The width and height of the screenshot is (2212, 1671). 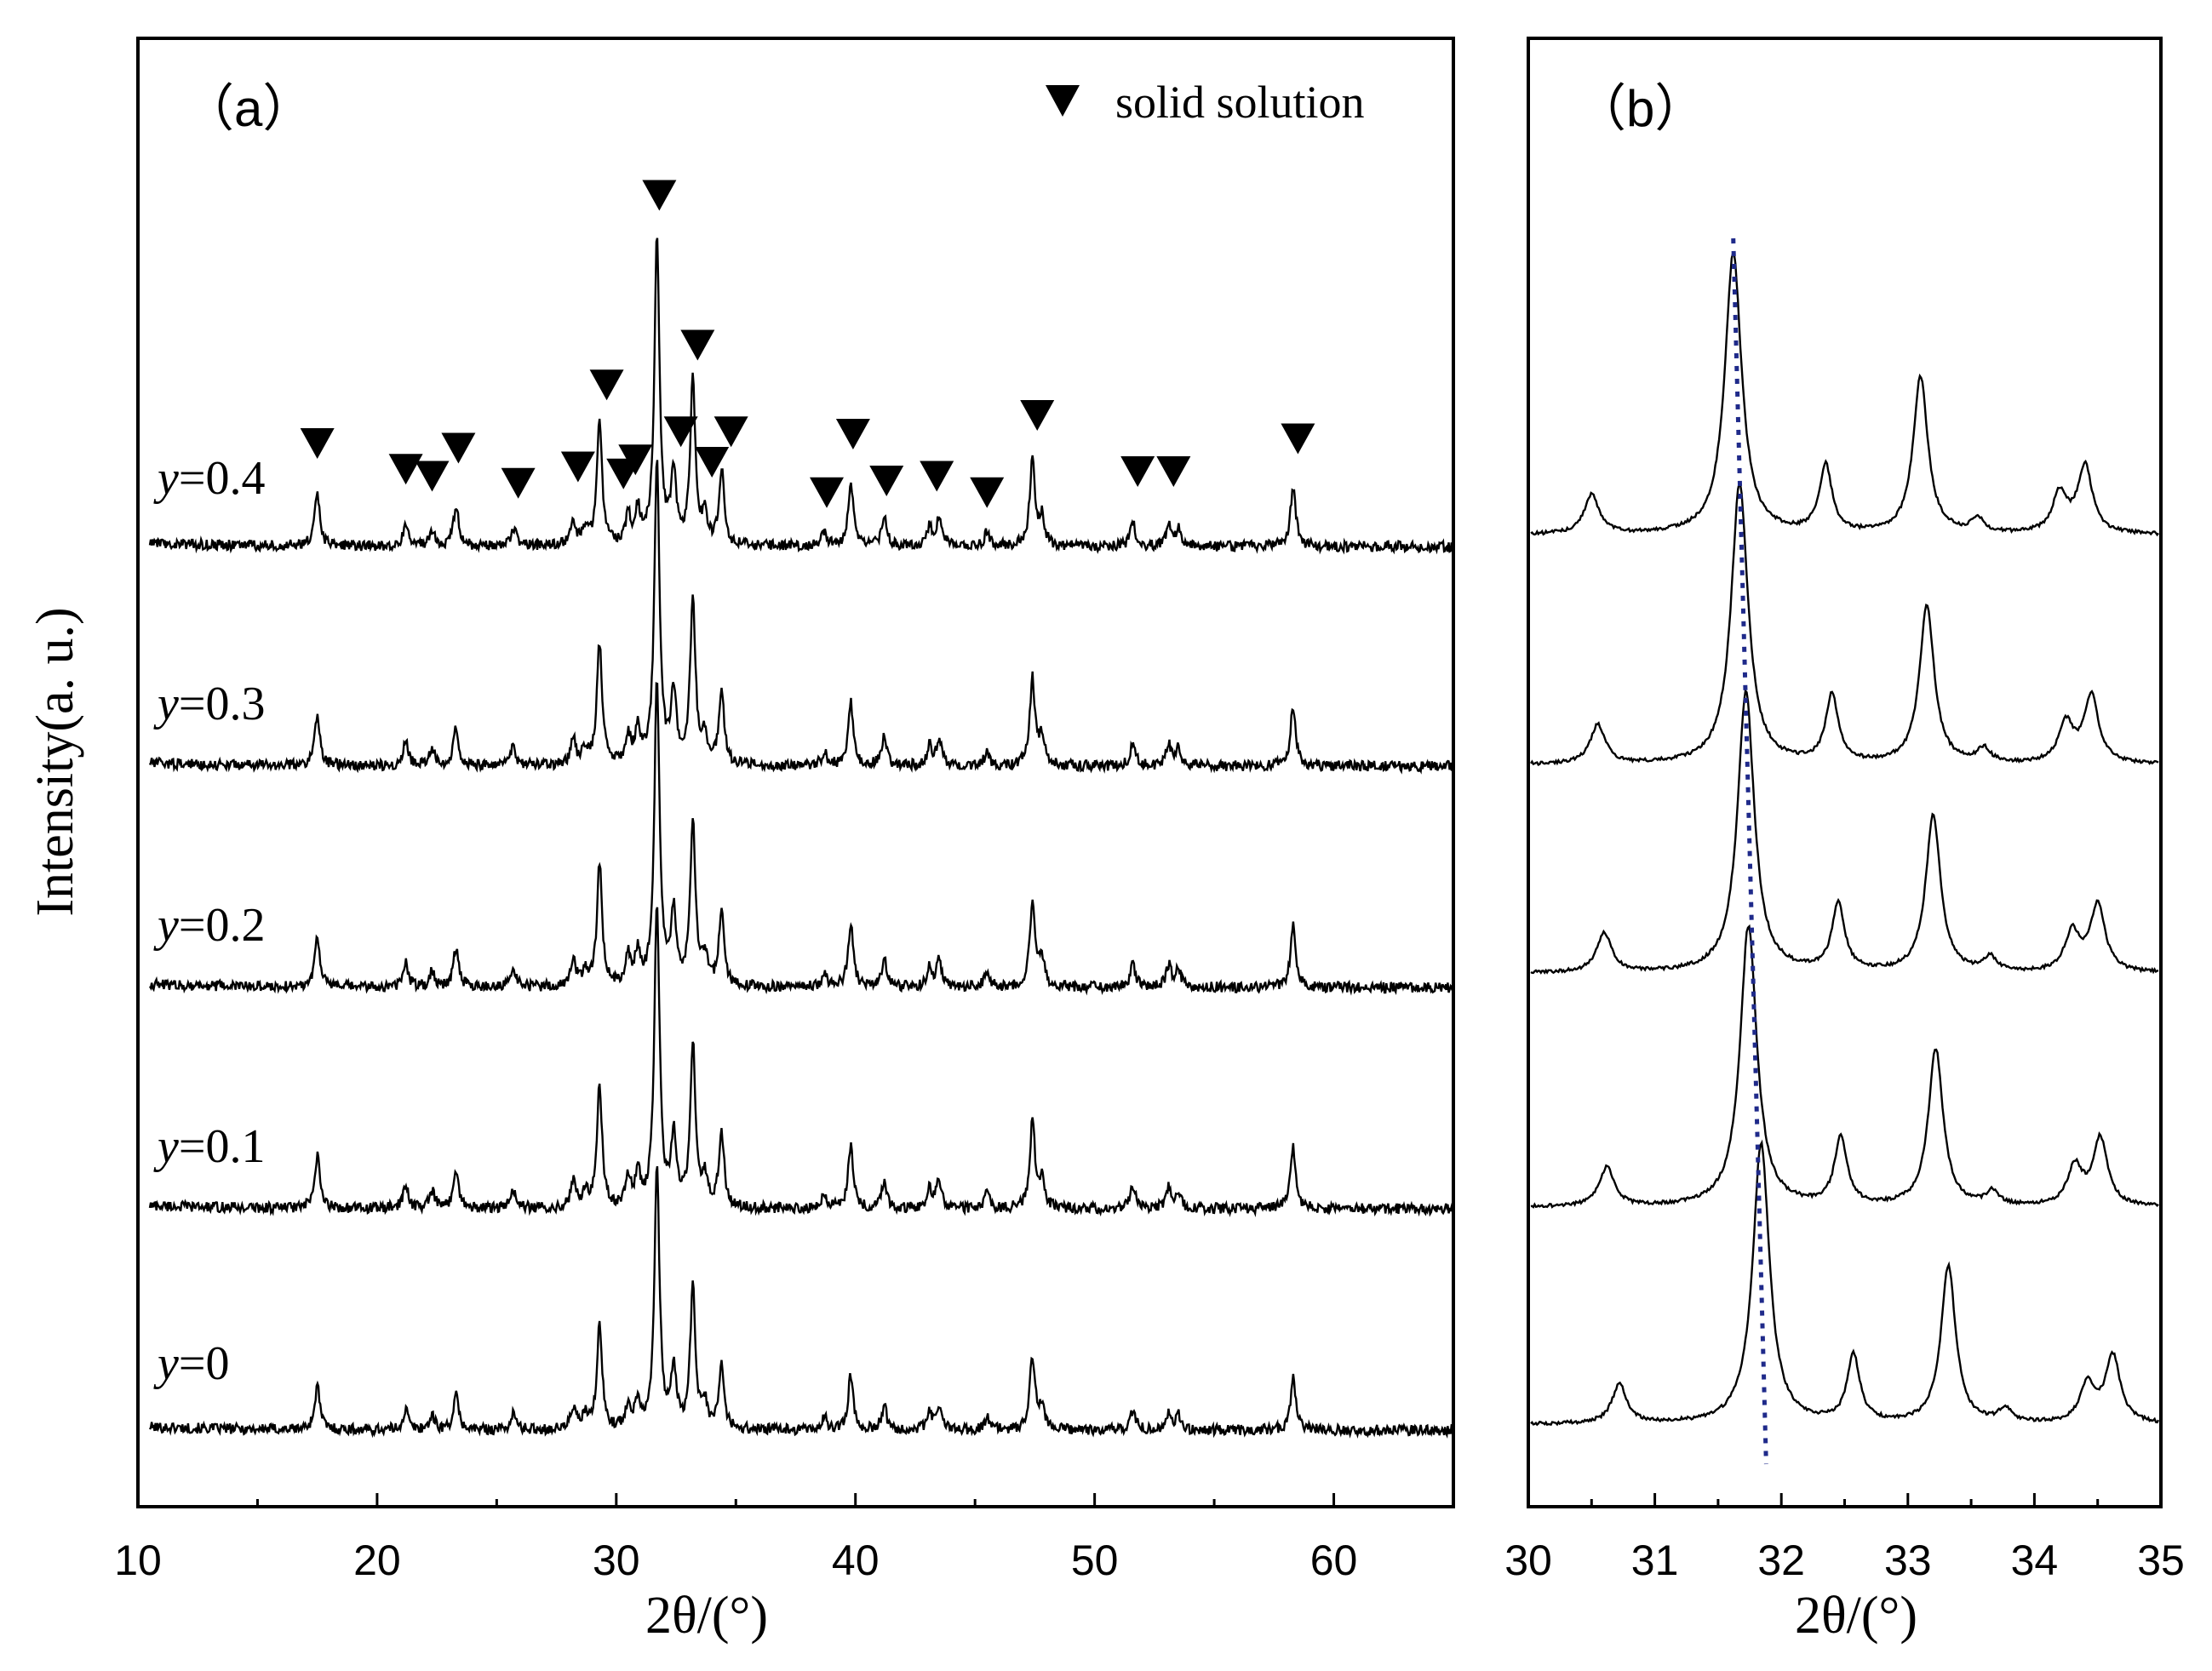 I want to click on x-tick-label: 20, so click(x=377, y=1560).